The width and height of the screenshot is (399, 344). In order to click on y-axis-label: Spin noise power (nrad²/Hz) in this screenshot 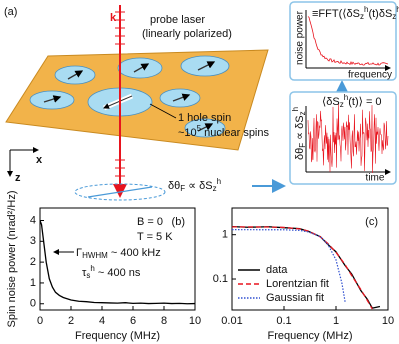, I will do `click(12, 259)`.